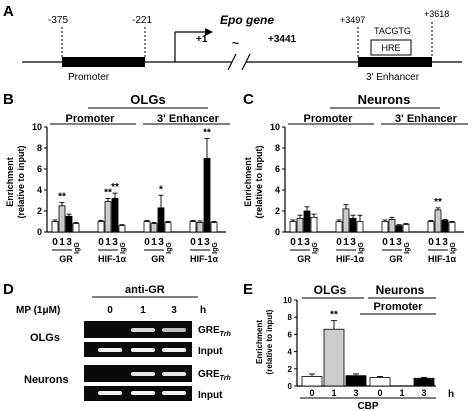 This screenshot has height=411, width=474. Describe the element at coordinates (154, 242) in the screenshot. I see `chart-b-time-label-2-1: 1` at that location.